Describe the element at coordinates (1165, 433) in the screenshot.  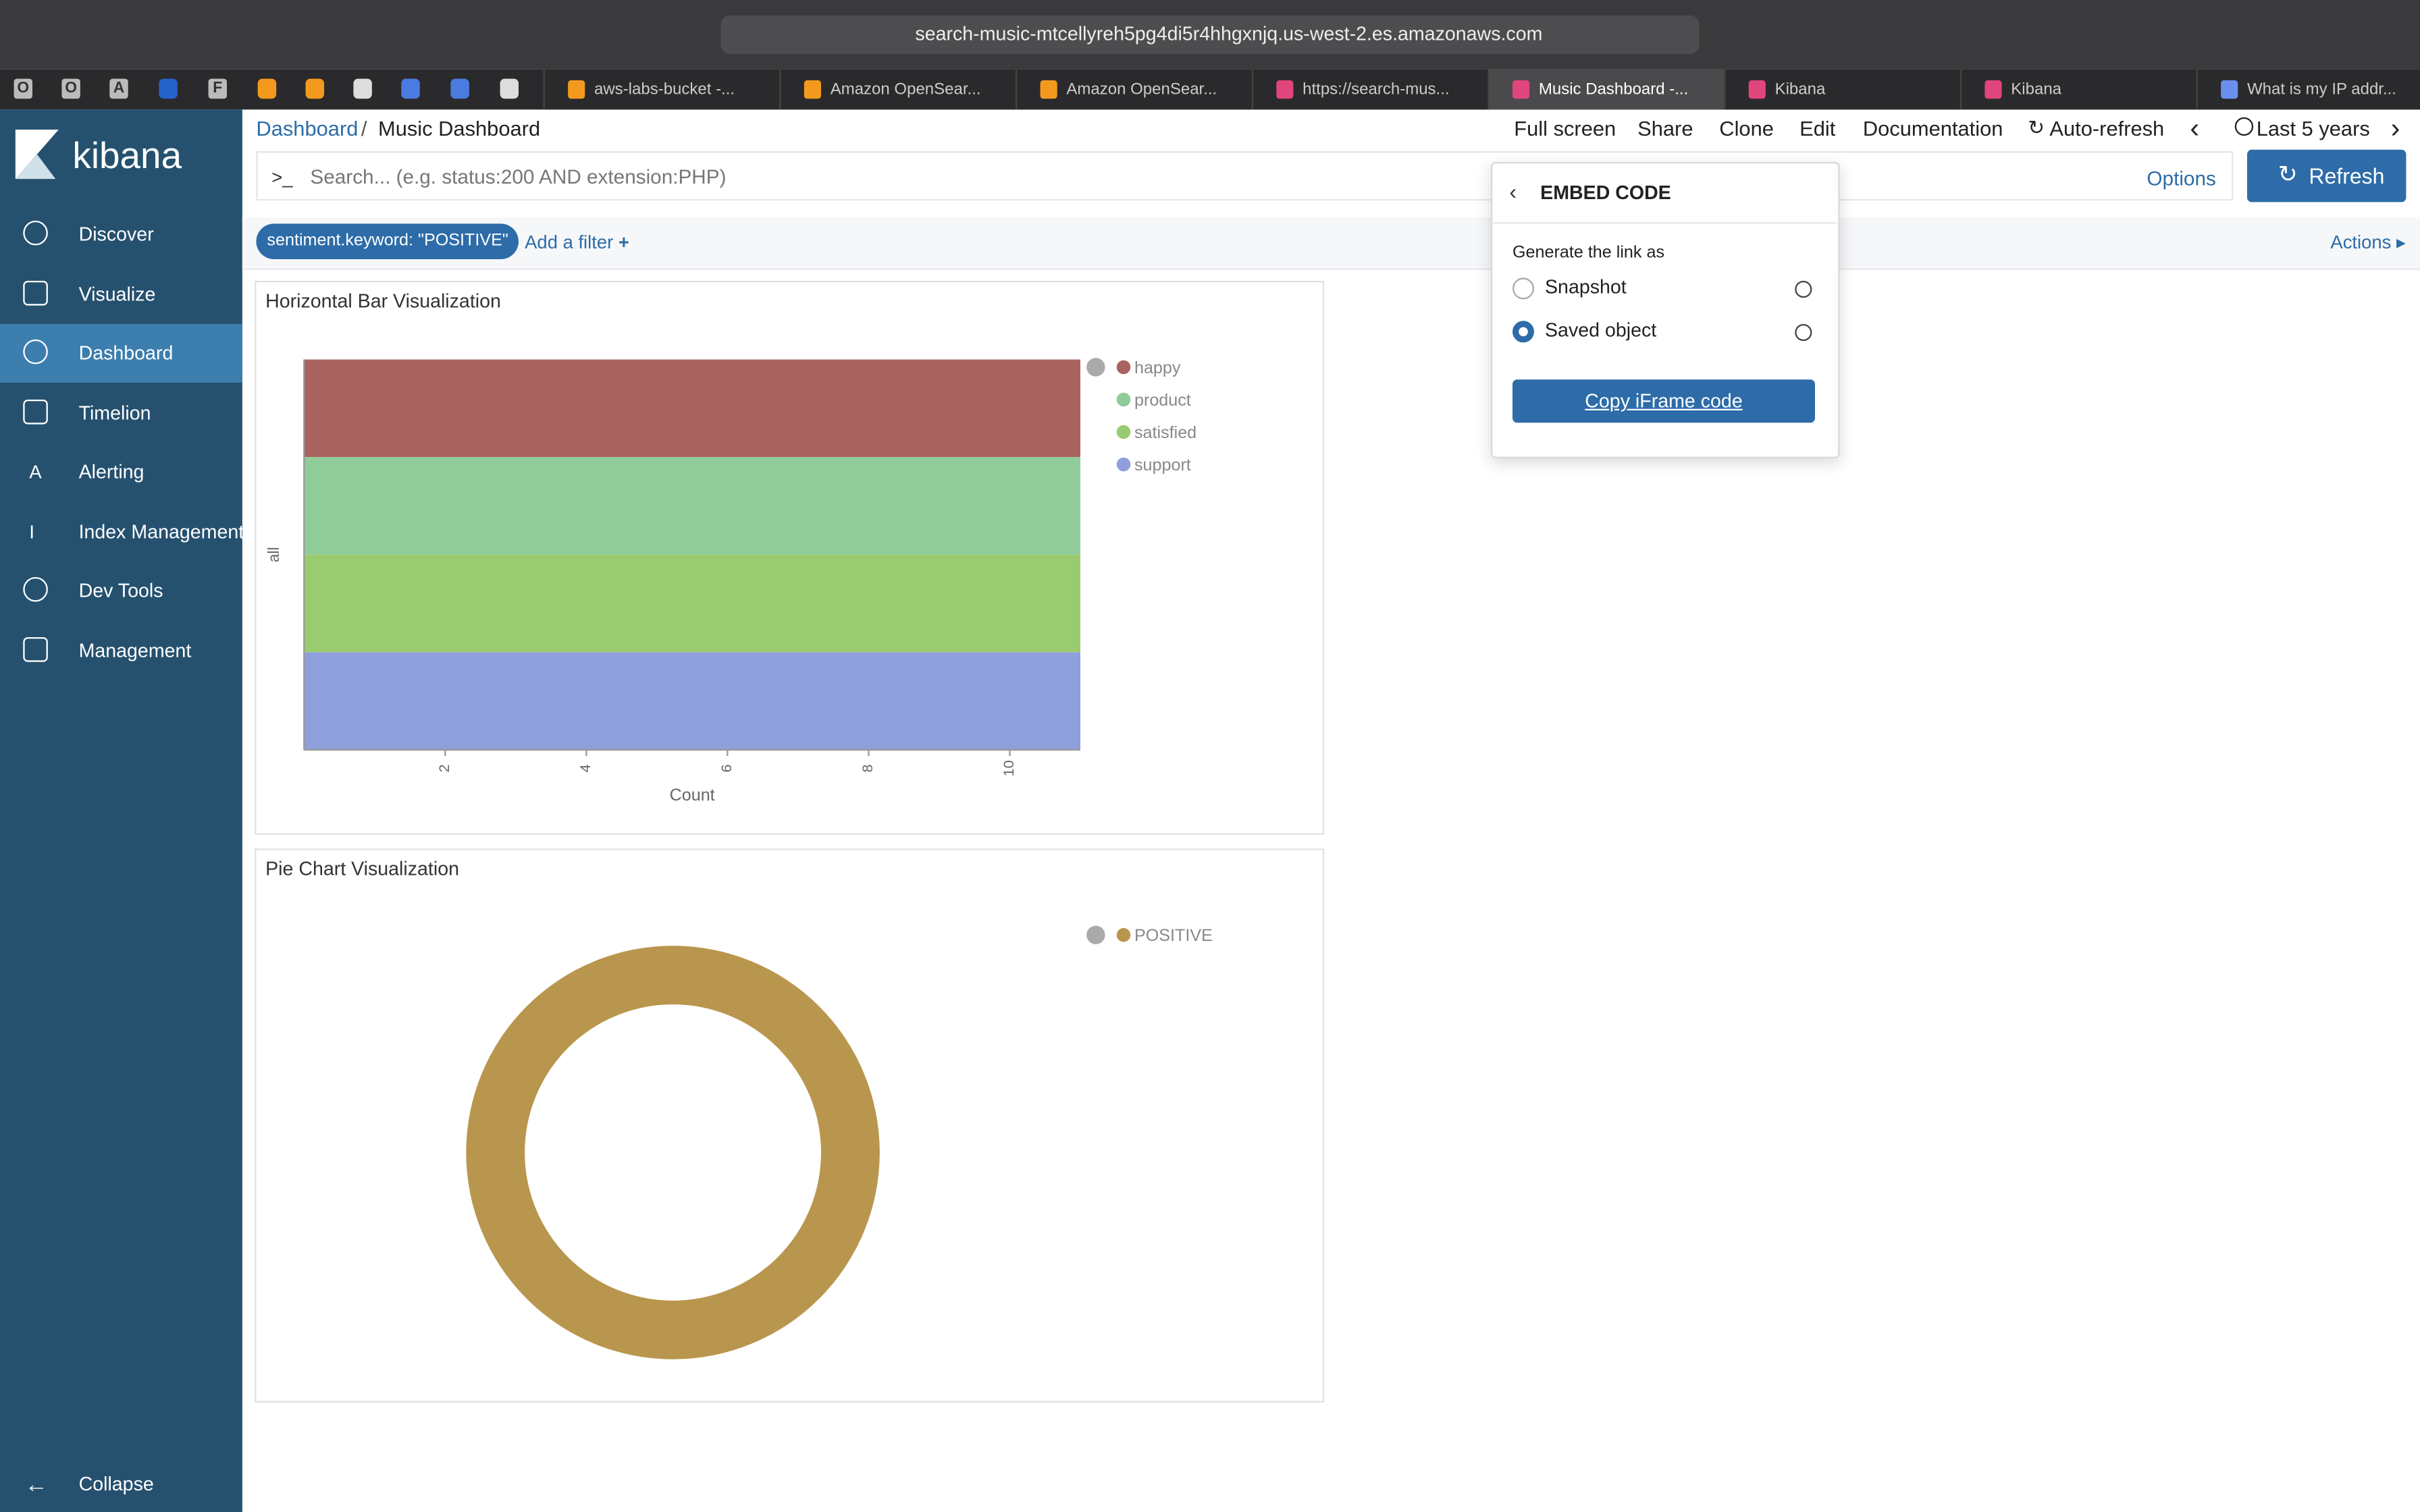
I see `legend-label: satisfied` at that location.